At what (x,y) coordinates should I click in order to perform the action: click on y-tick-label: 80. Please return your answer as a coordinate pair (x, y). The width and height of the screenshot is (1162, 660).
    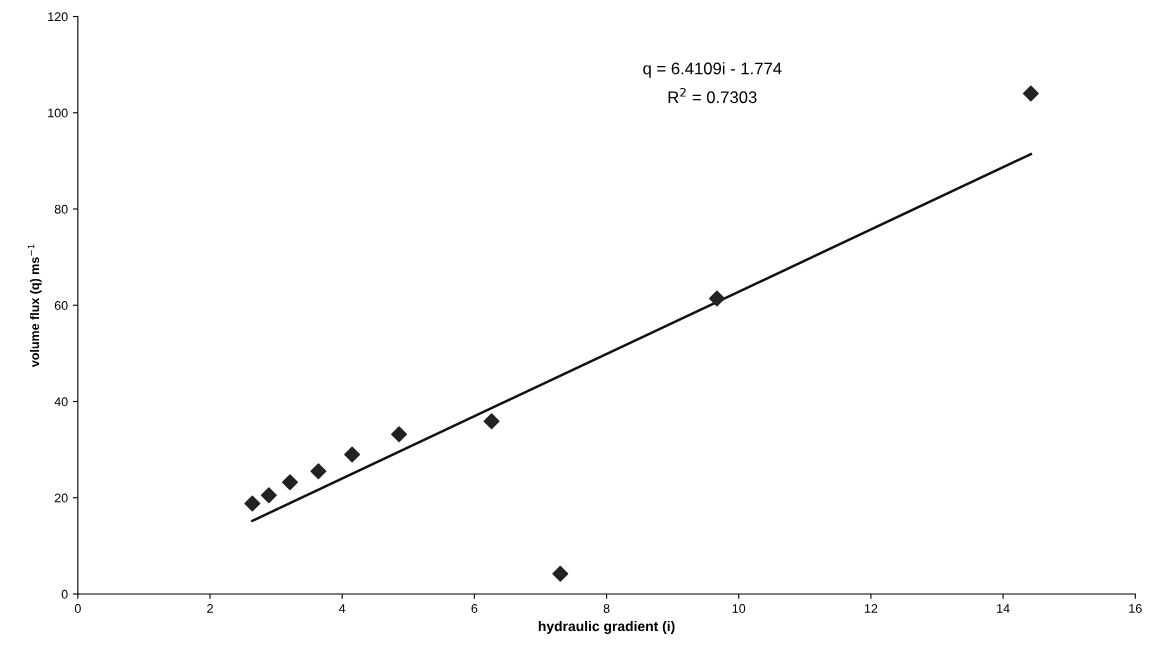
    Looking at the image, I should click on (61, 209).